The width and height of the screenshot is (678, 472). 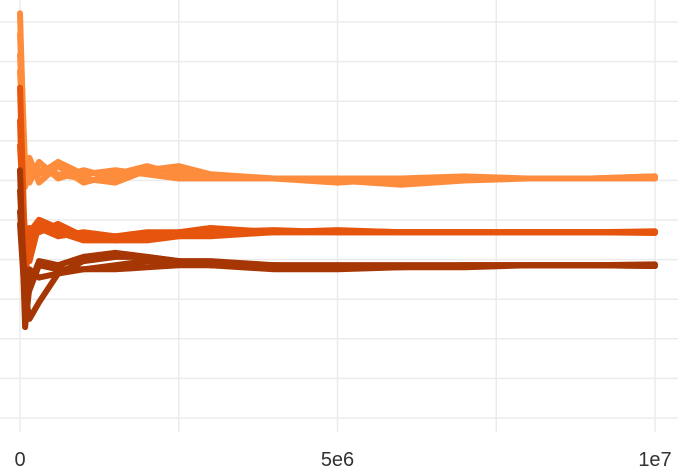 I want to click on x-axis-ticks: 0 5e6 1e7, so click(x=342, y=460).